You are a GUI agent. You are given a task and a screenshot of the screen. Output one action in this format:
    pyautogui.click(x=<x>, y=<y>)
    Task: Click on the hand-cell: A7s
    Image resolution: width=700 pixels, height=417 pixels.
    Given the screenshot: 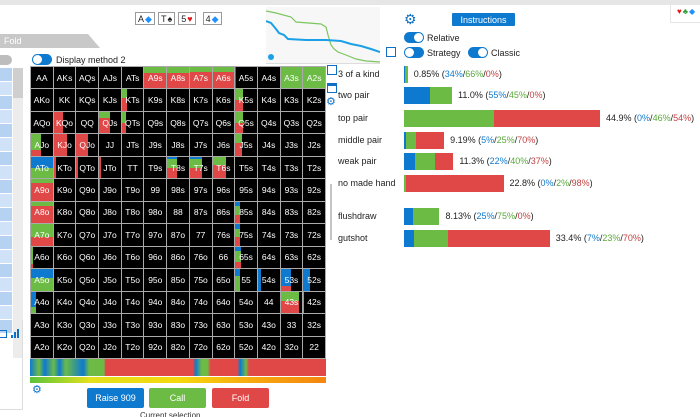 What is the action you would take?
    pyautogui.click(x=200, y=78)
    